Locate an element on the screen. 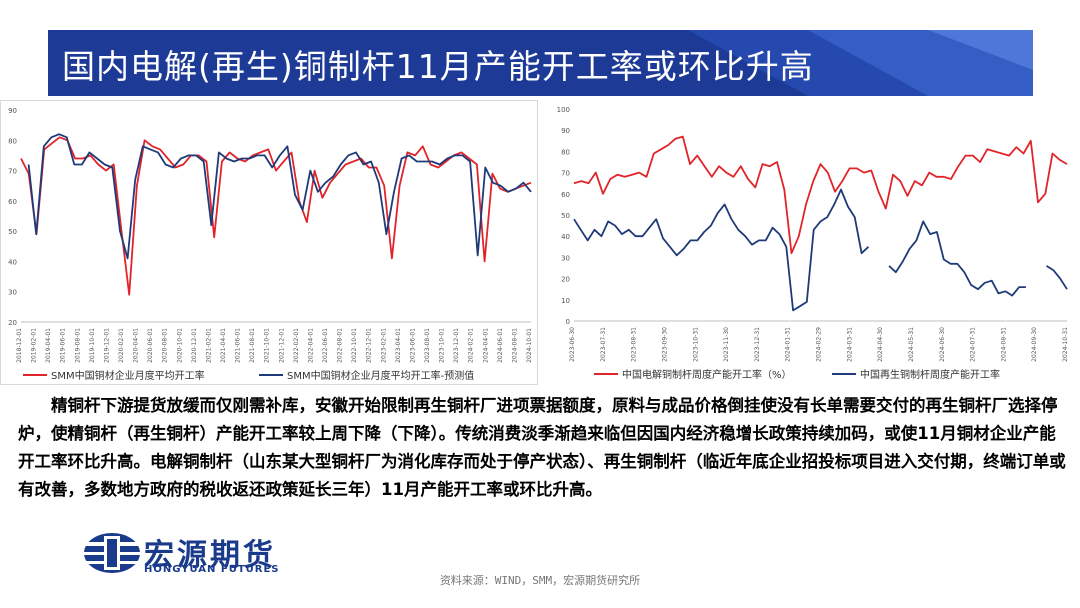 The width and height of the screenshot is (1080, 608). right-x-tick-label: 2023-12-31 is located at coordinates (757, 344).